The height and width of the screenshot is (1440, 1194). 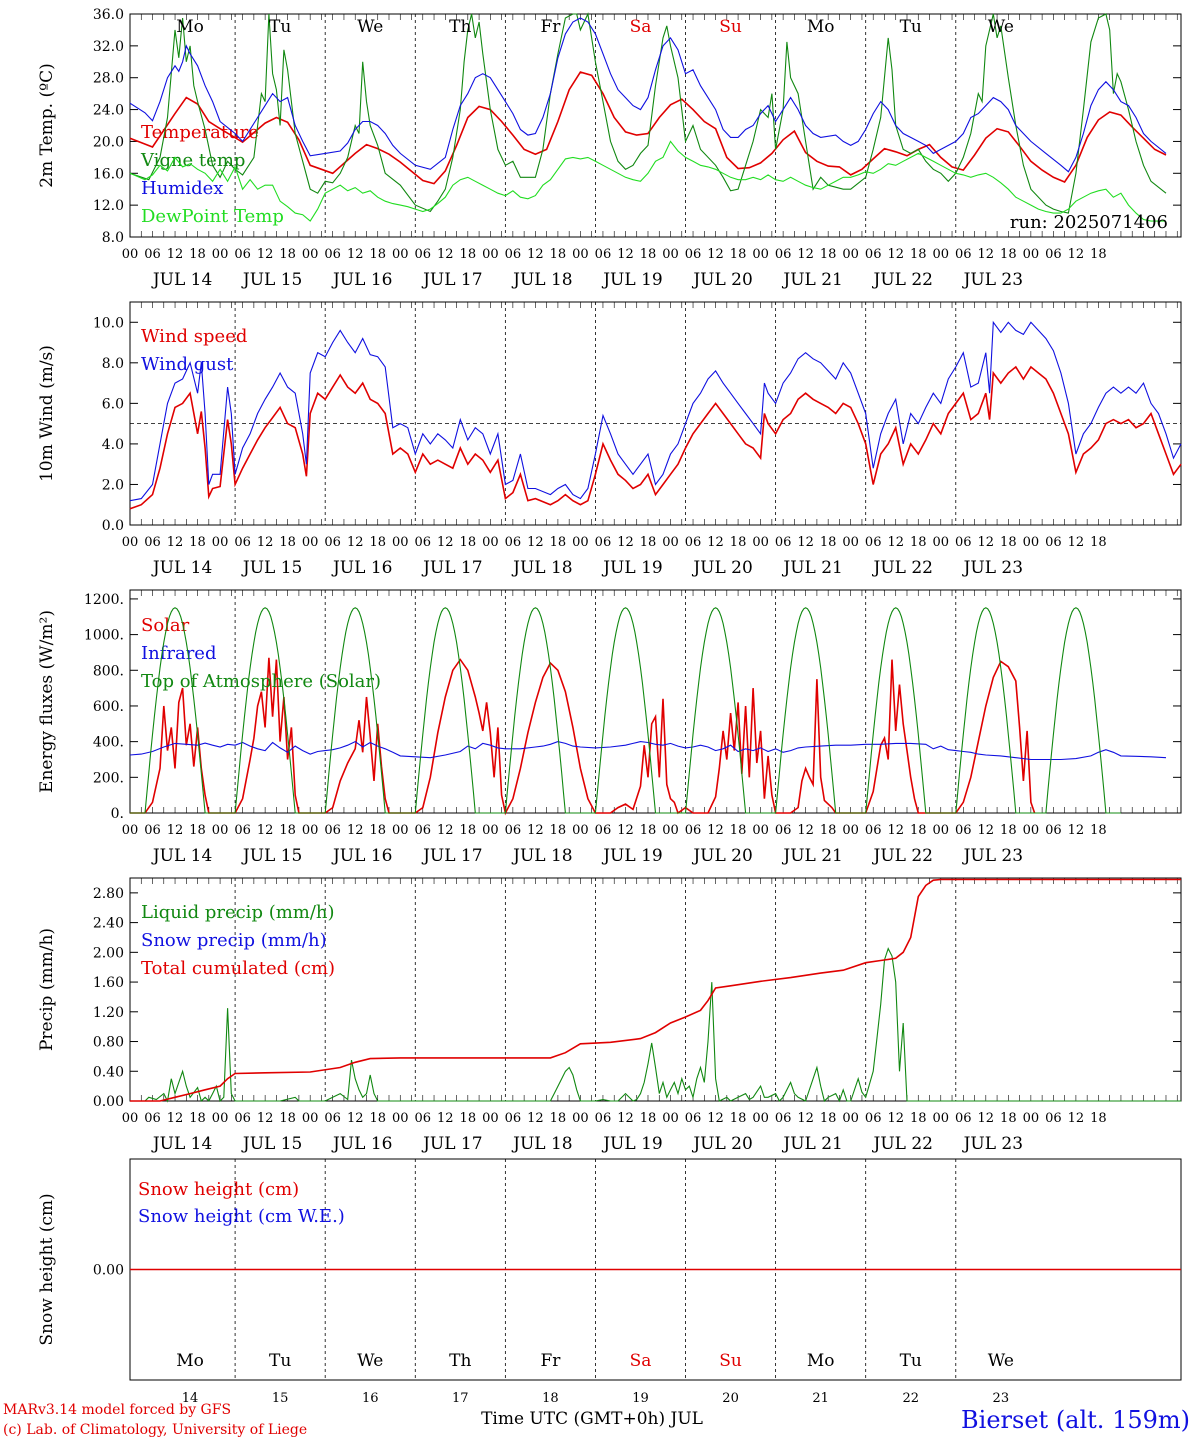 What do you see at coordinates (47, 413) in the screenshot?
I see `y-axis-label: 10m Wind (m/s)` at bounding box center [47, 413].